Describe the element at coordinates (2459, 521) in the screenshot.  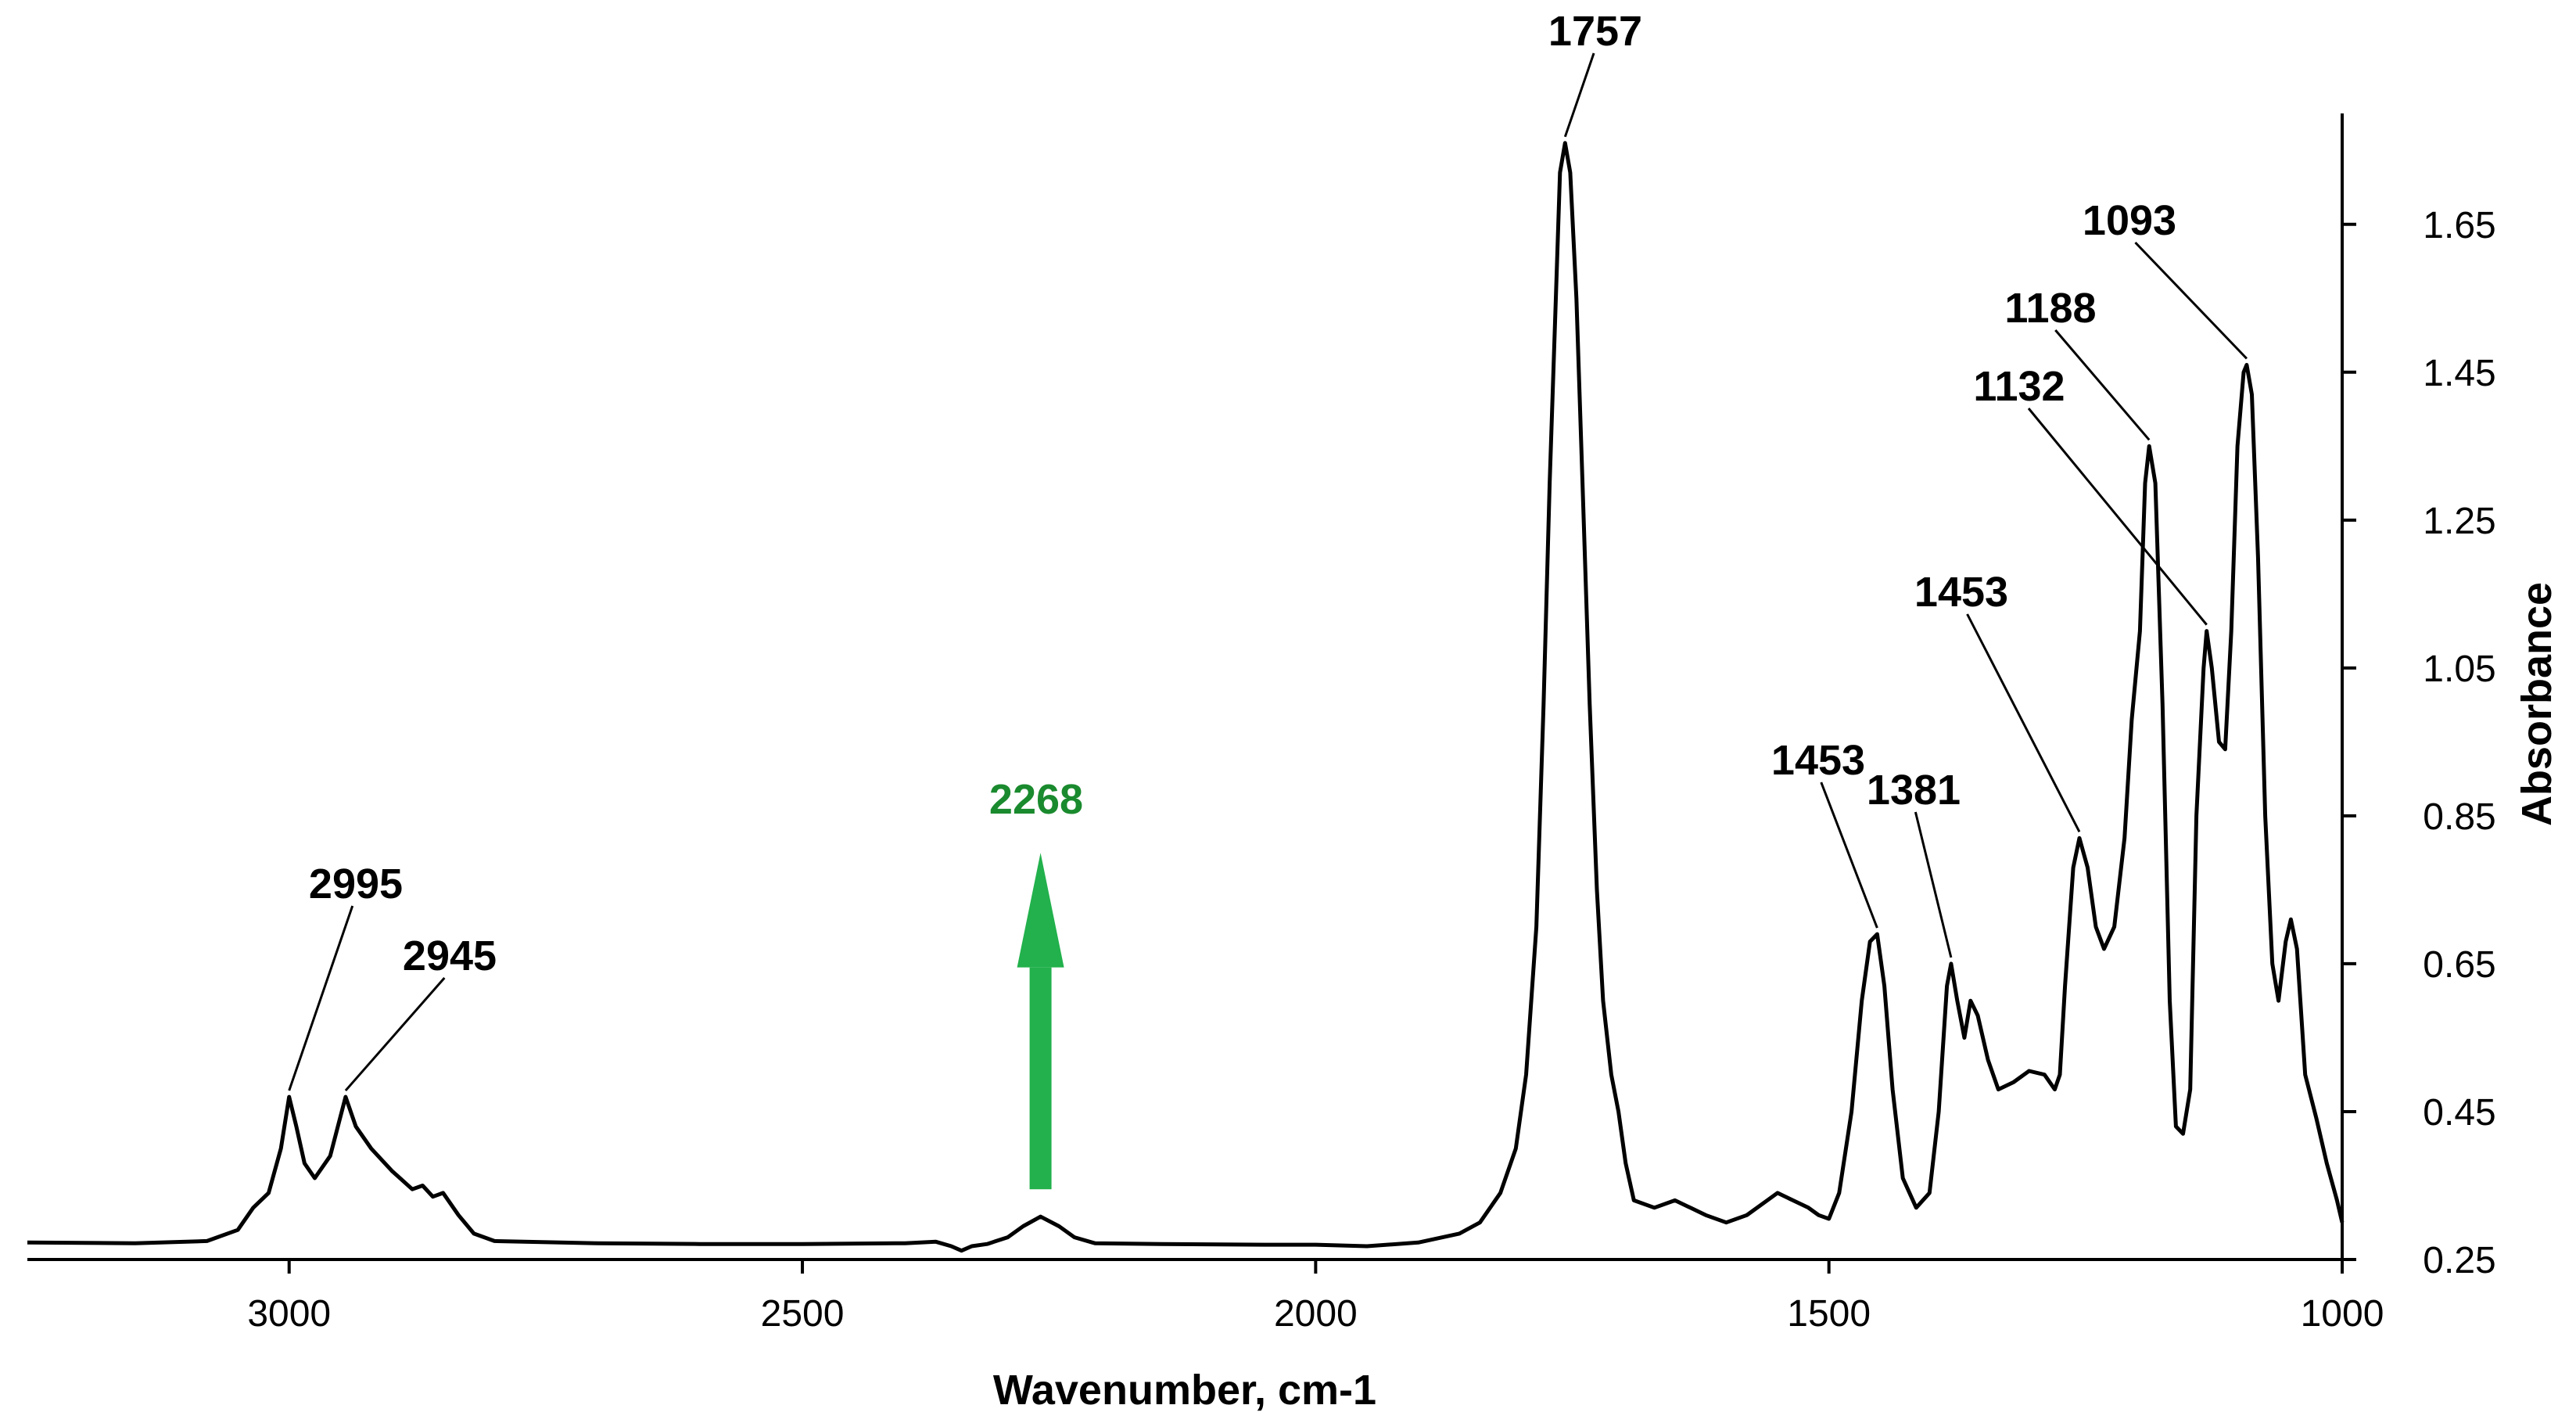
I see `y-tick-label: 1.25` at that location.